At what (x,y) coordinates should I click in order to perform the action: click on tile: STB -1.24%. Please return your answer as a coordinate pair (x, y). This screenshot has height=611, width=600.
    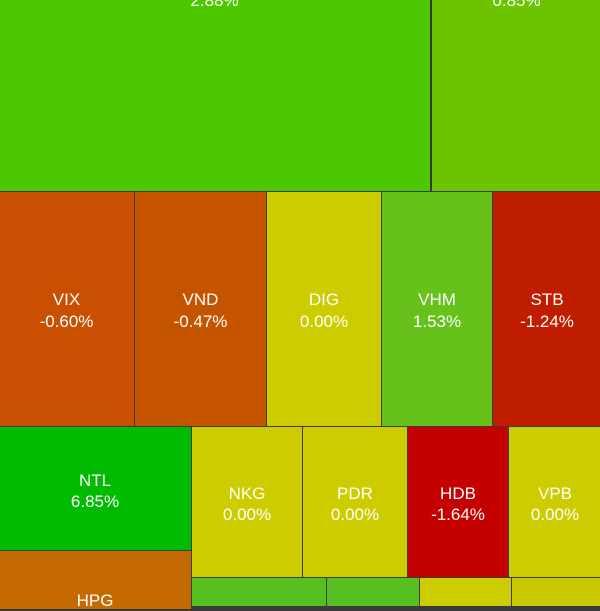
    Looking at the image, I should click on (546, 309).